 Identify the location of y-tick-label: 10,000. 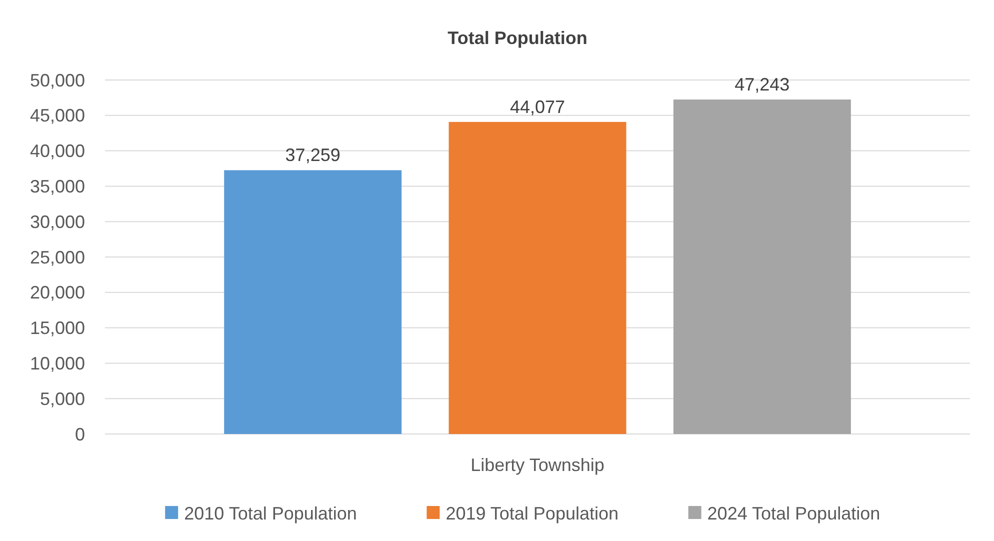
(57, 364).